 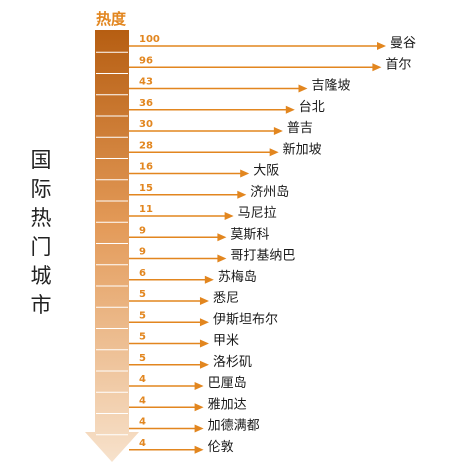 What do you see at coordinates (112, 246) in the screenshot?
I see `heat-scale-arrow` at bounding box center [112, 246].